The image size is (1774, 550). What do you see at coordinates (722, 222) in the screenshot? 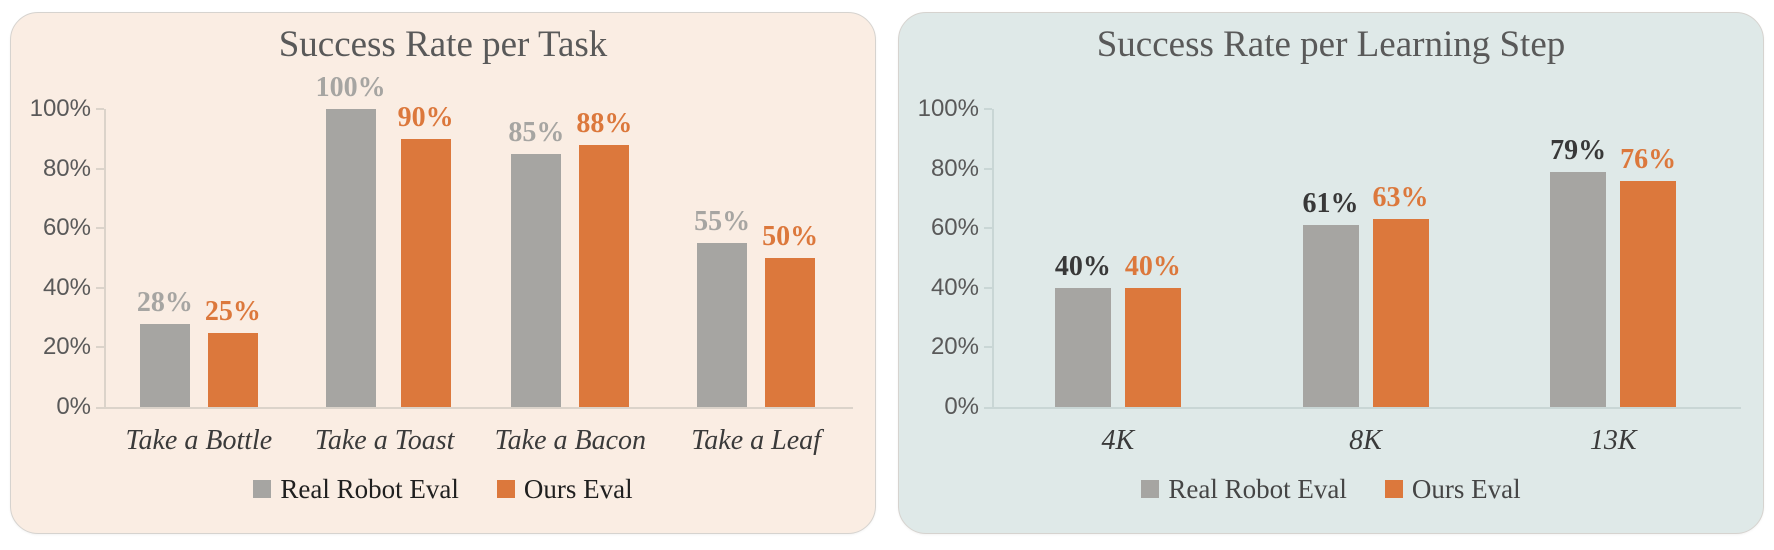
I see `bar-value-label: 55%` at bounding box center [722, 222].